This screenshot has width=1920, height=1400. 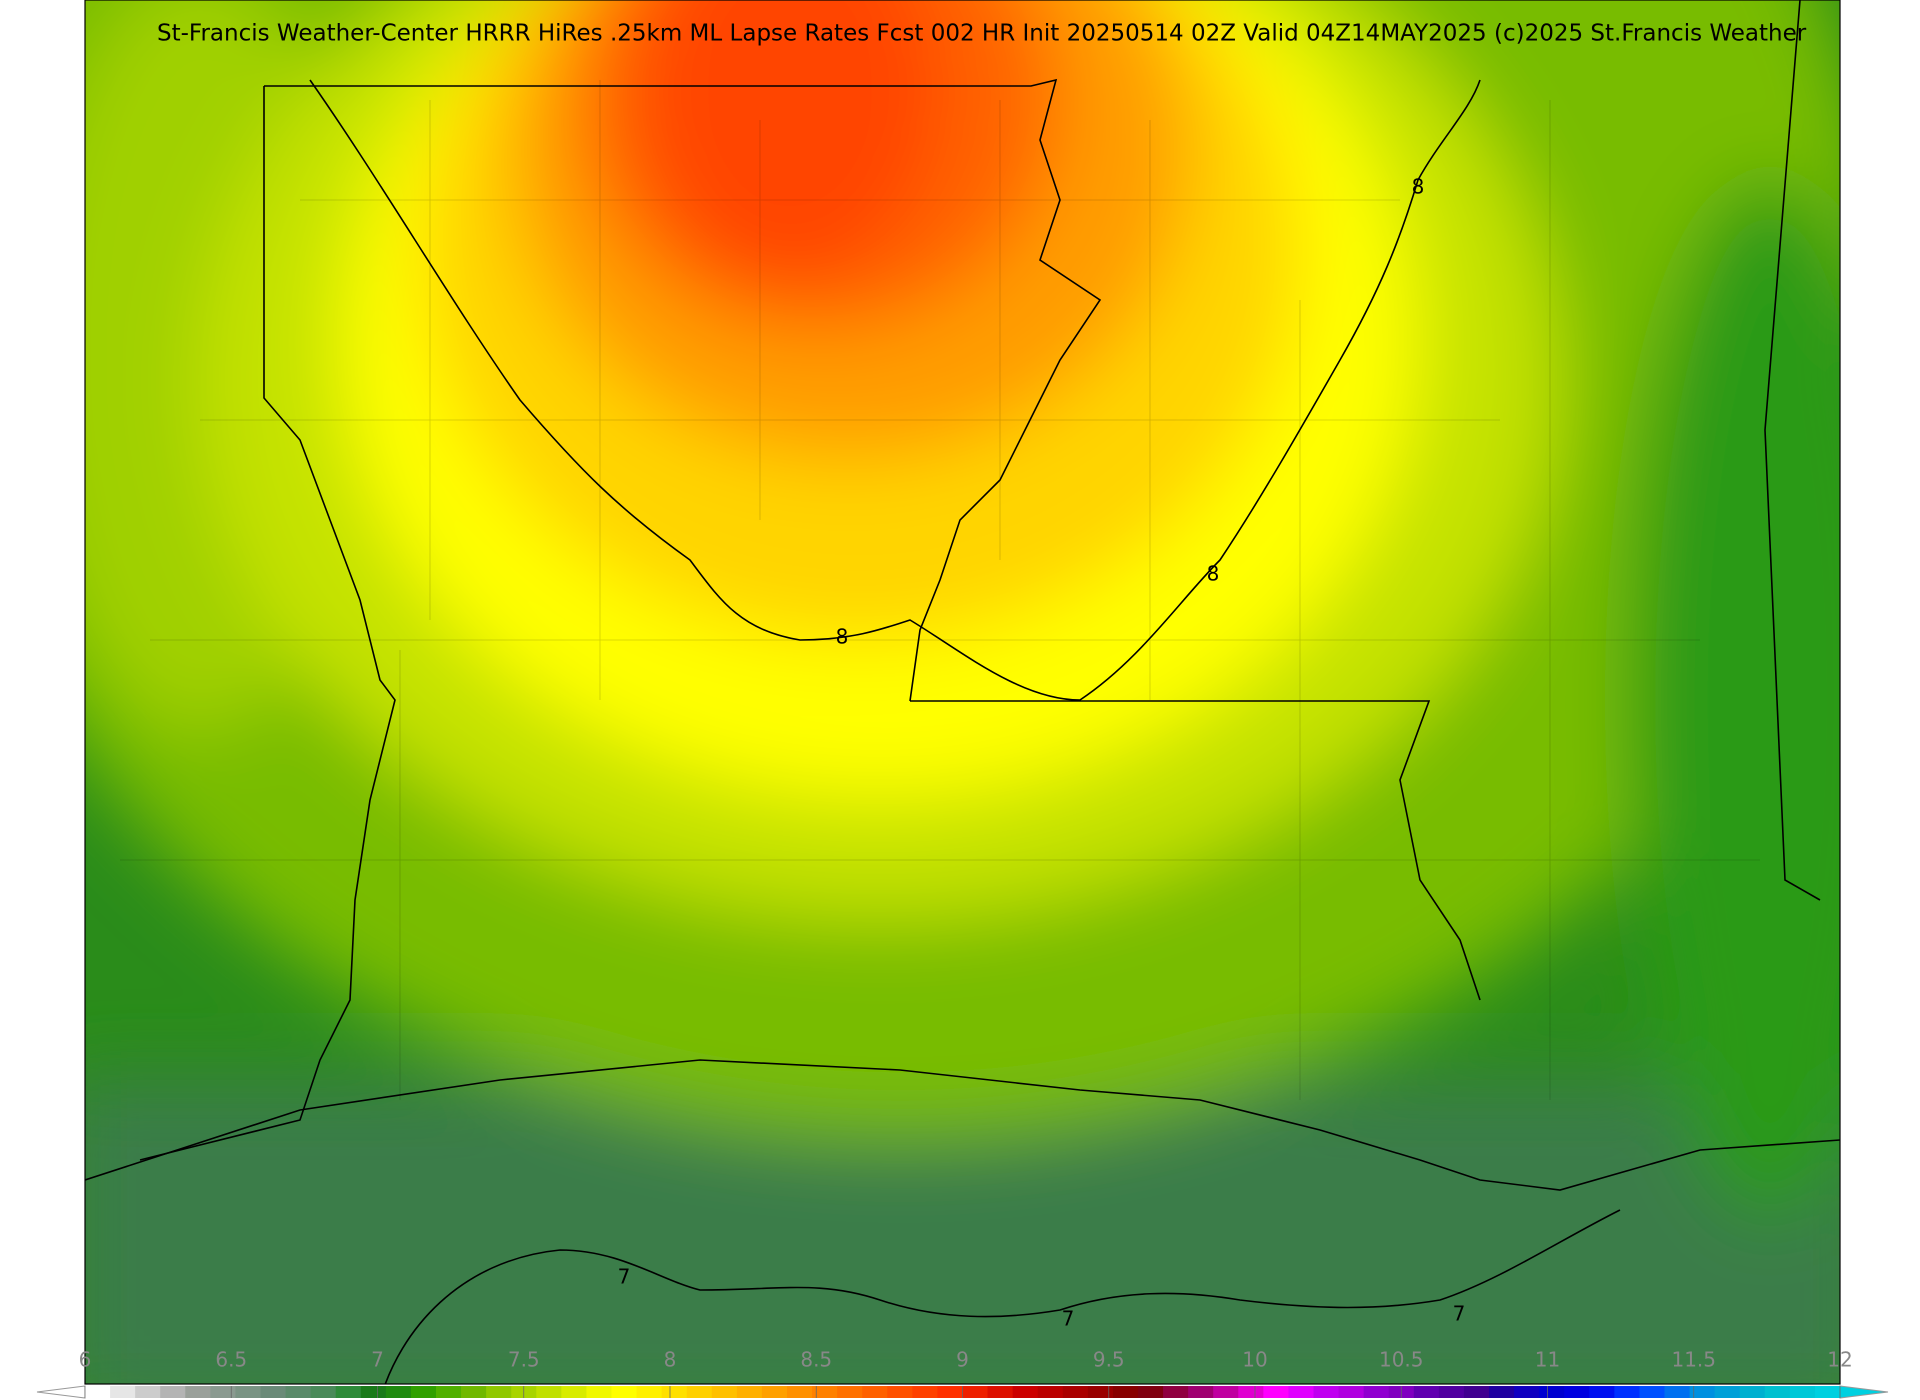 I want to click on colorbar-tick-label: 10, so click(x=1254, y=1360).